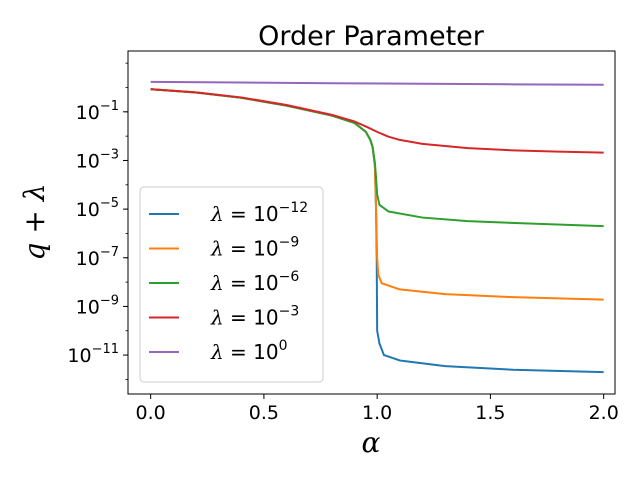 The image size is (640, 480). I want to click on y-tick-label-1: 10⁻³, so click(97, 159).